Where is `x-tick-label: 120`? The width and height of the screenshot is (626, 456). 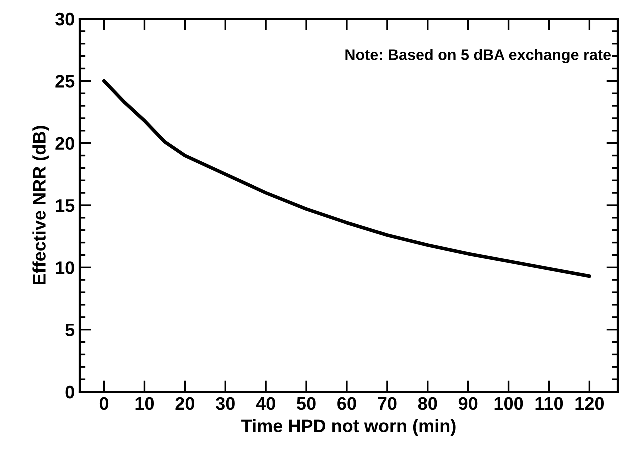 x-tick-label: 120 is located at coordinates (590, 403).